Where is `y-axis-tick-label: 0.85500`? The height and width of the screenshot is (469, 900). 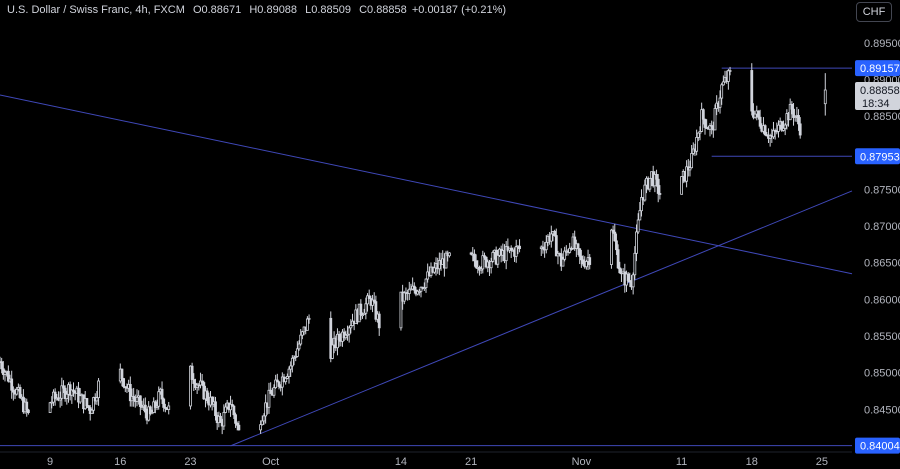 y-axis-tick-label: 0.85500 is located at coordinates (882, 337).